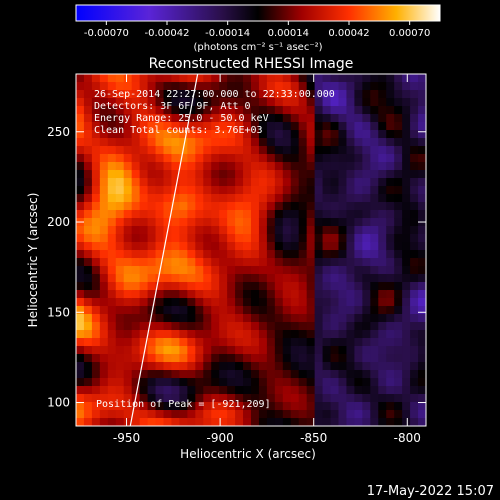  What do you see at coordinates (348, 33) in the screenshot?
I see `colorbar-tick-label: 0.00042` at bounding box center [348, 33].